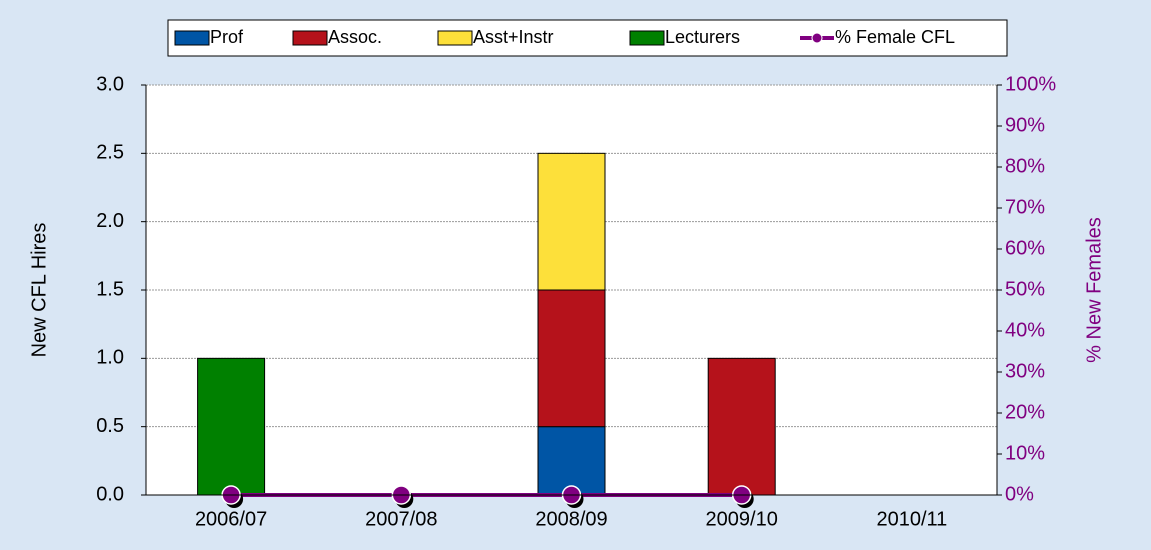 The image size is (1151, 550). Describe the element at coordinates (1025, 207) in the screenshot. I see `y2-tick-label: 70%` at that location.